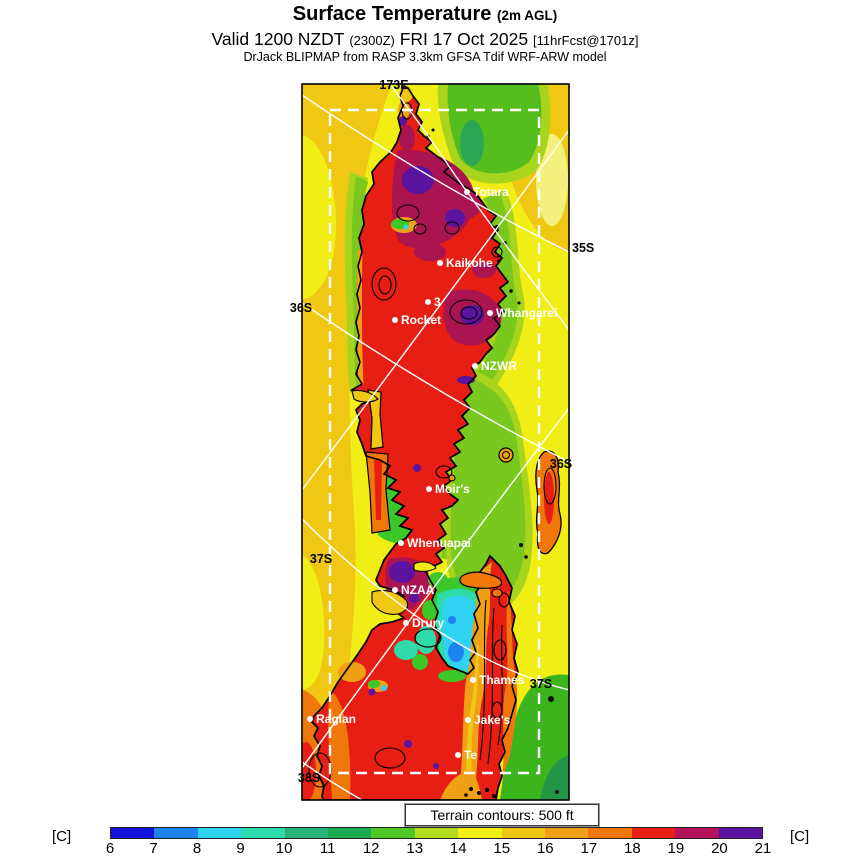 This screenshot has height=860, width=850. I want to click on colorbar-tick: 11, so click(327, 848).